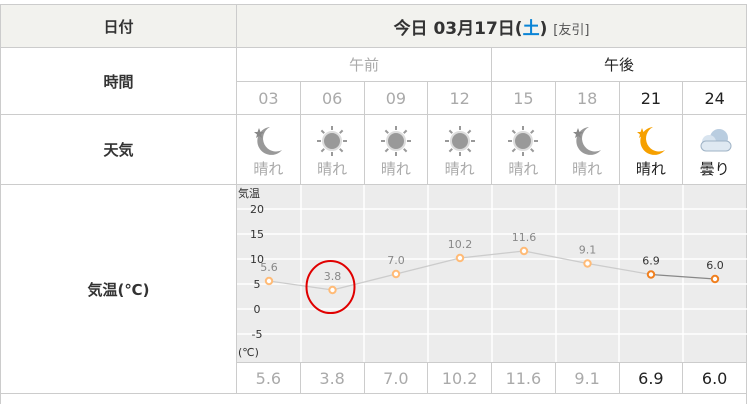 The image size is (756, 404). Describe the element at coordinates (587, 378) in the screenshot. I see `temp-cell: 9.1` at that location.